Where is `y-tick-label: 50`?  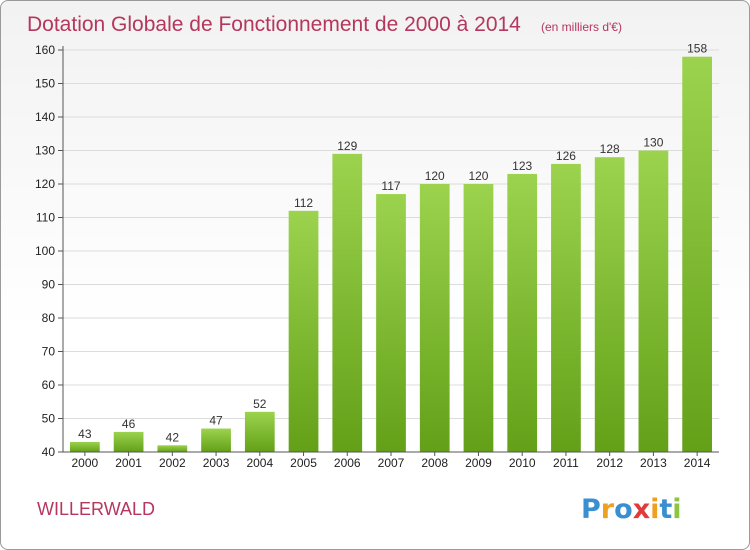 y-tick-label: 50 is located at coordinates (49, 419).